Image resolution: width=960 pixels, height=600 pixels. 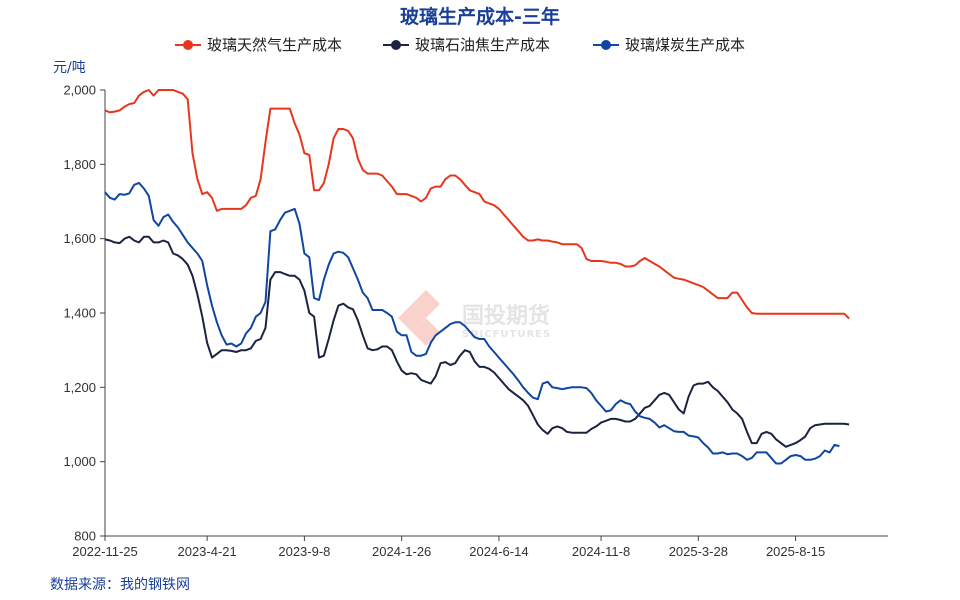 What do you see at coordinates (206, 551) in the screenshot?
I see `x-tick-label: 2023-4-21` at bounding box center [206, 551].